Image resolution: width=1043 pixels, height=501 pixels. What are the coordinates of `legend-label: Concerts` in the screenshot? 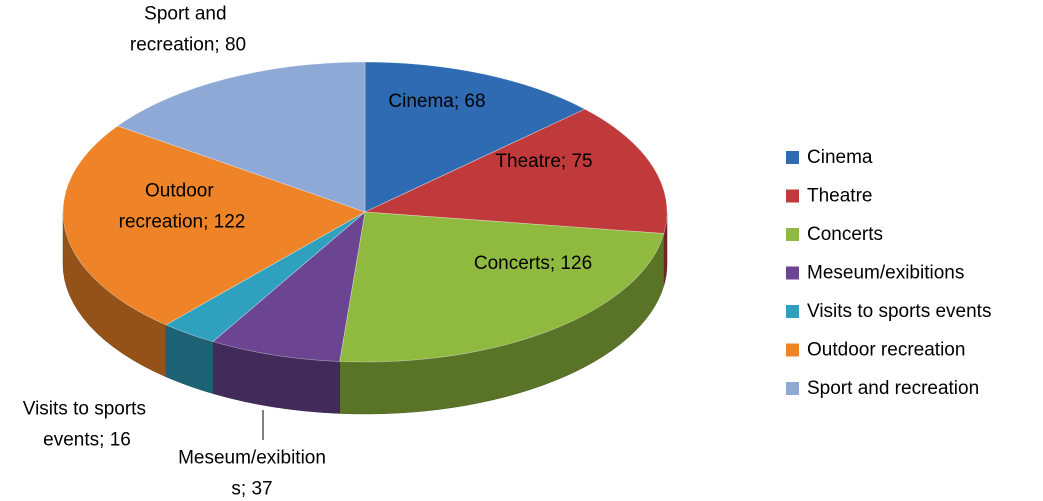 It's located at (845, 234).